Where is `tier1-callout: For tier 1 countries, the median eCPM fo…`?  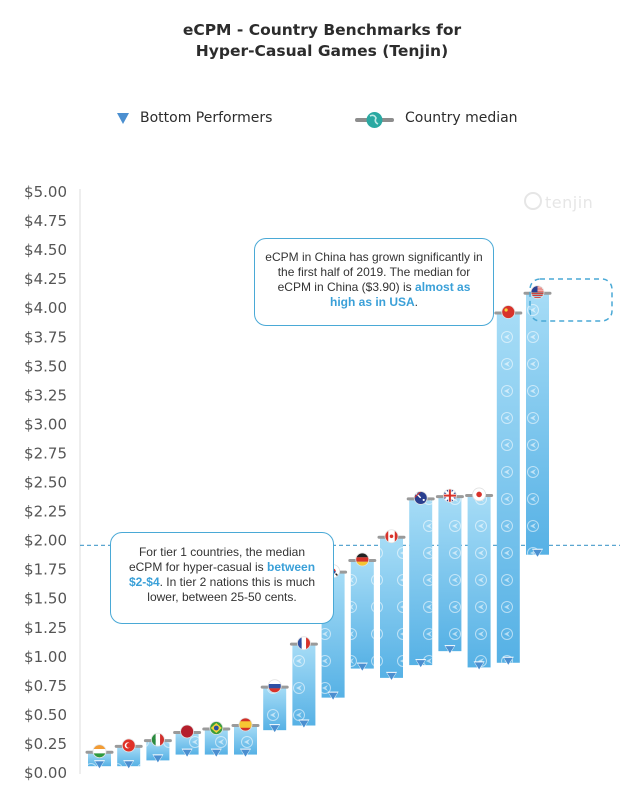 tier1-callout: For tier 1 countries, the median eCPM fo… is located at coordinates (222, 578).